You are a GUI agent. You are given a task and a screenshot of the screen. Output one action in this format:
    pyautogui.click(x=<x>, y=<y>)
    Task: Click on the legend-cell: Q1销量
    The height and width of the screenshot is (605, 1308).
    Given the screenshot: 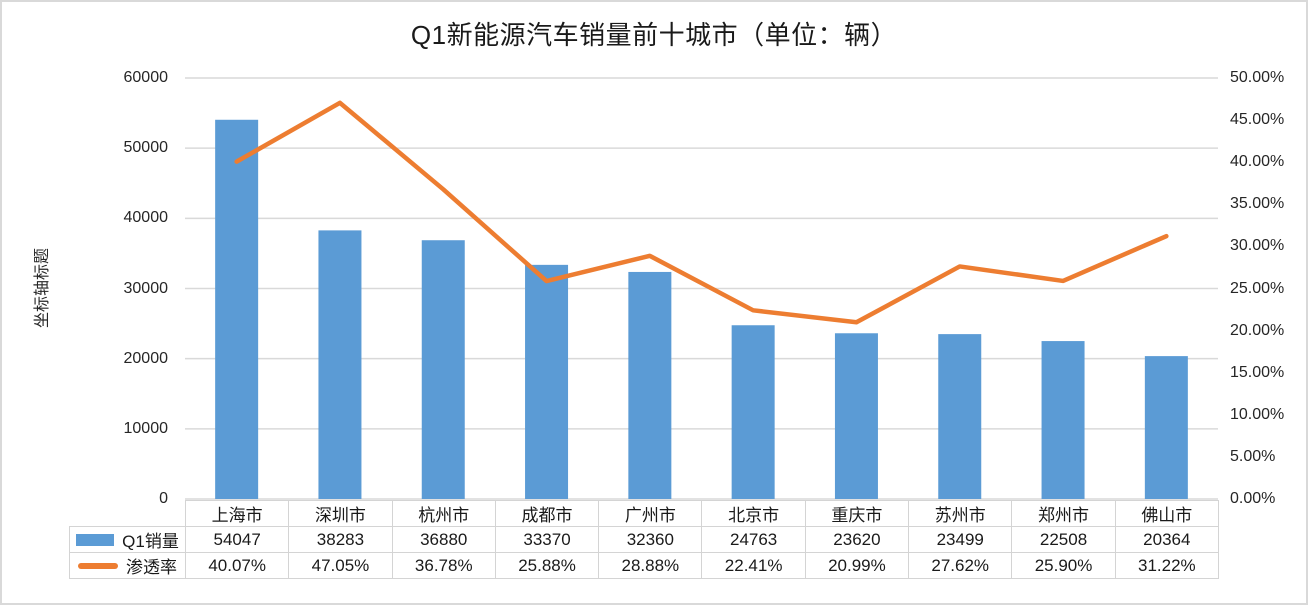 What is the action you would take?
    pyautogui.click(x=127, y=539)
    